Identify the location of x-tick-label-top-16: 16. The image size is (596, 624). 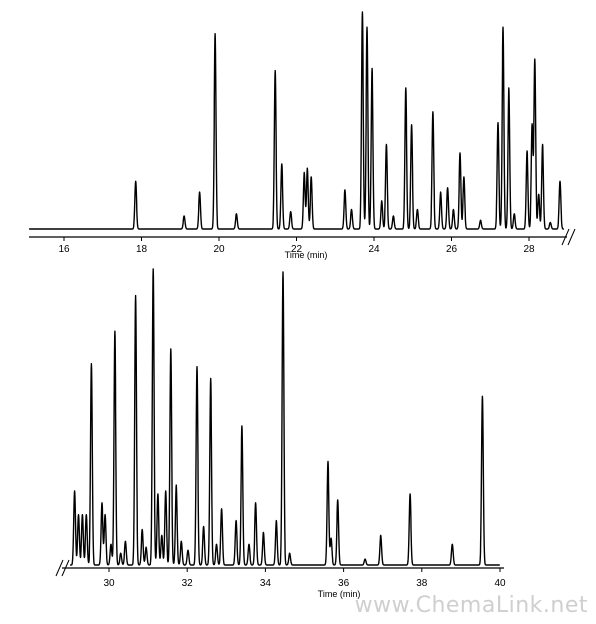
(64, 249).